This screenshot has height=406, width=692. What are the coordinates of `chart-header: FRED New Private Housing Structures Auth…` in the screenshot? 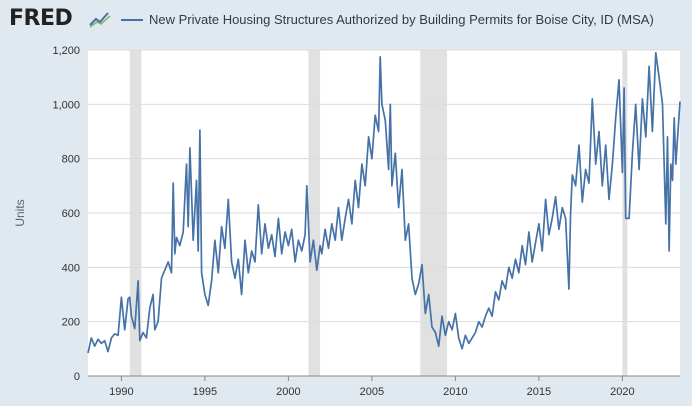 It's located at (346, 20).